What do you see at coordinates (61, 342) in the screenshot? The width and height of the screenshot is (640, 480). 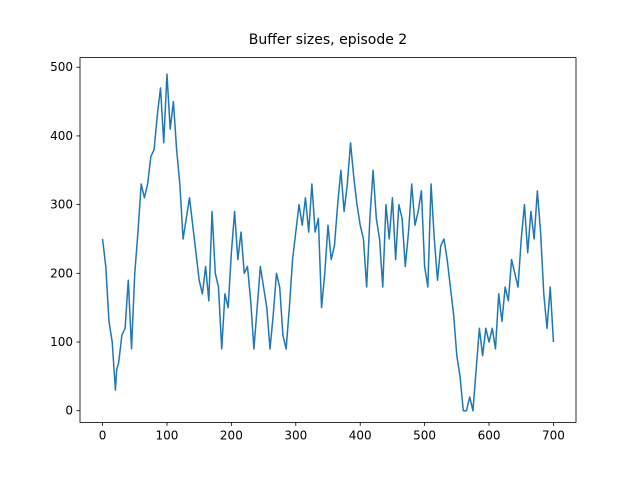 I see `y-tick-label: 100` at bounding box center [61, 342].